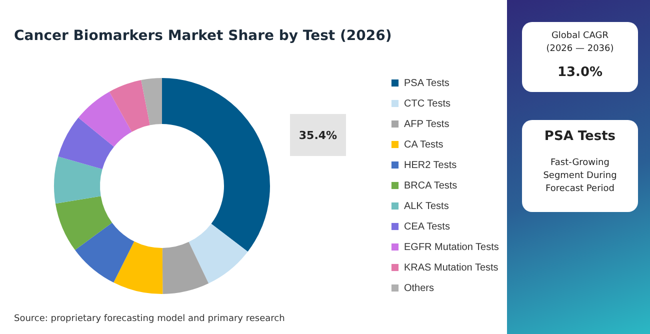 The image size is (650, 334). I want to click on source-note: Source: proprietary forecasting model and primary research, so click(149, 319).